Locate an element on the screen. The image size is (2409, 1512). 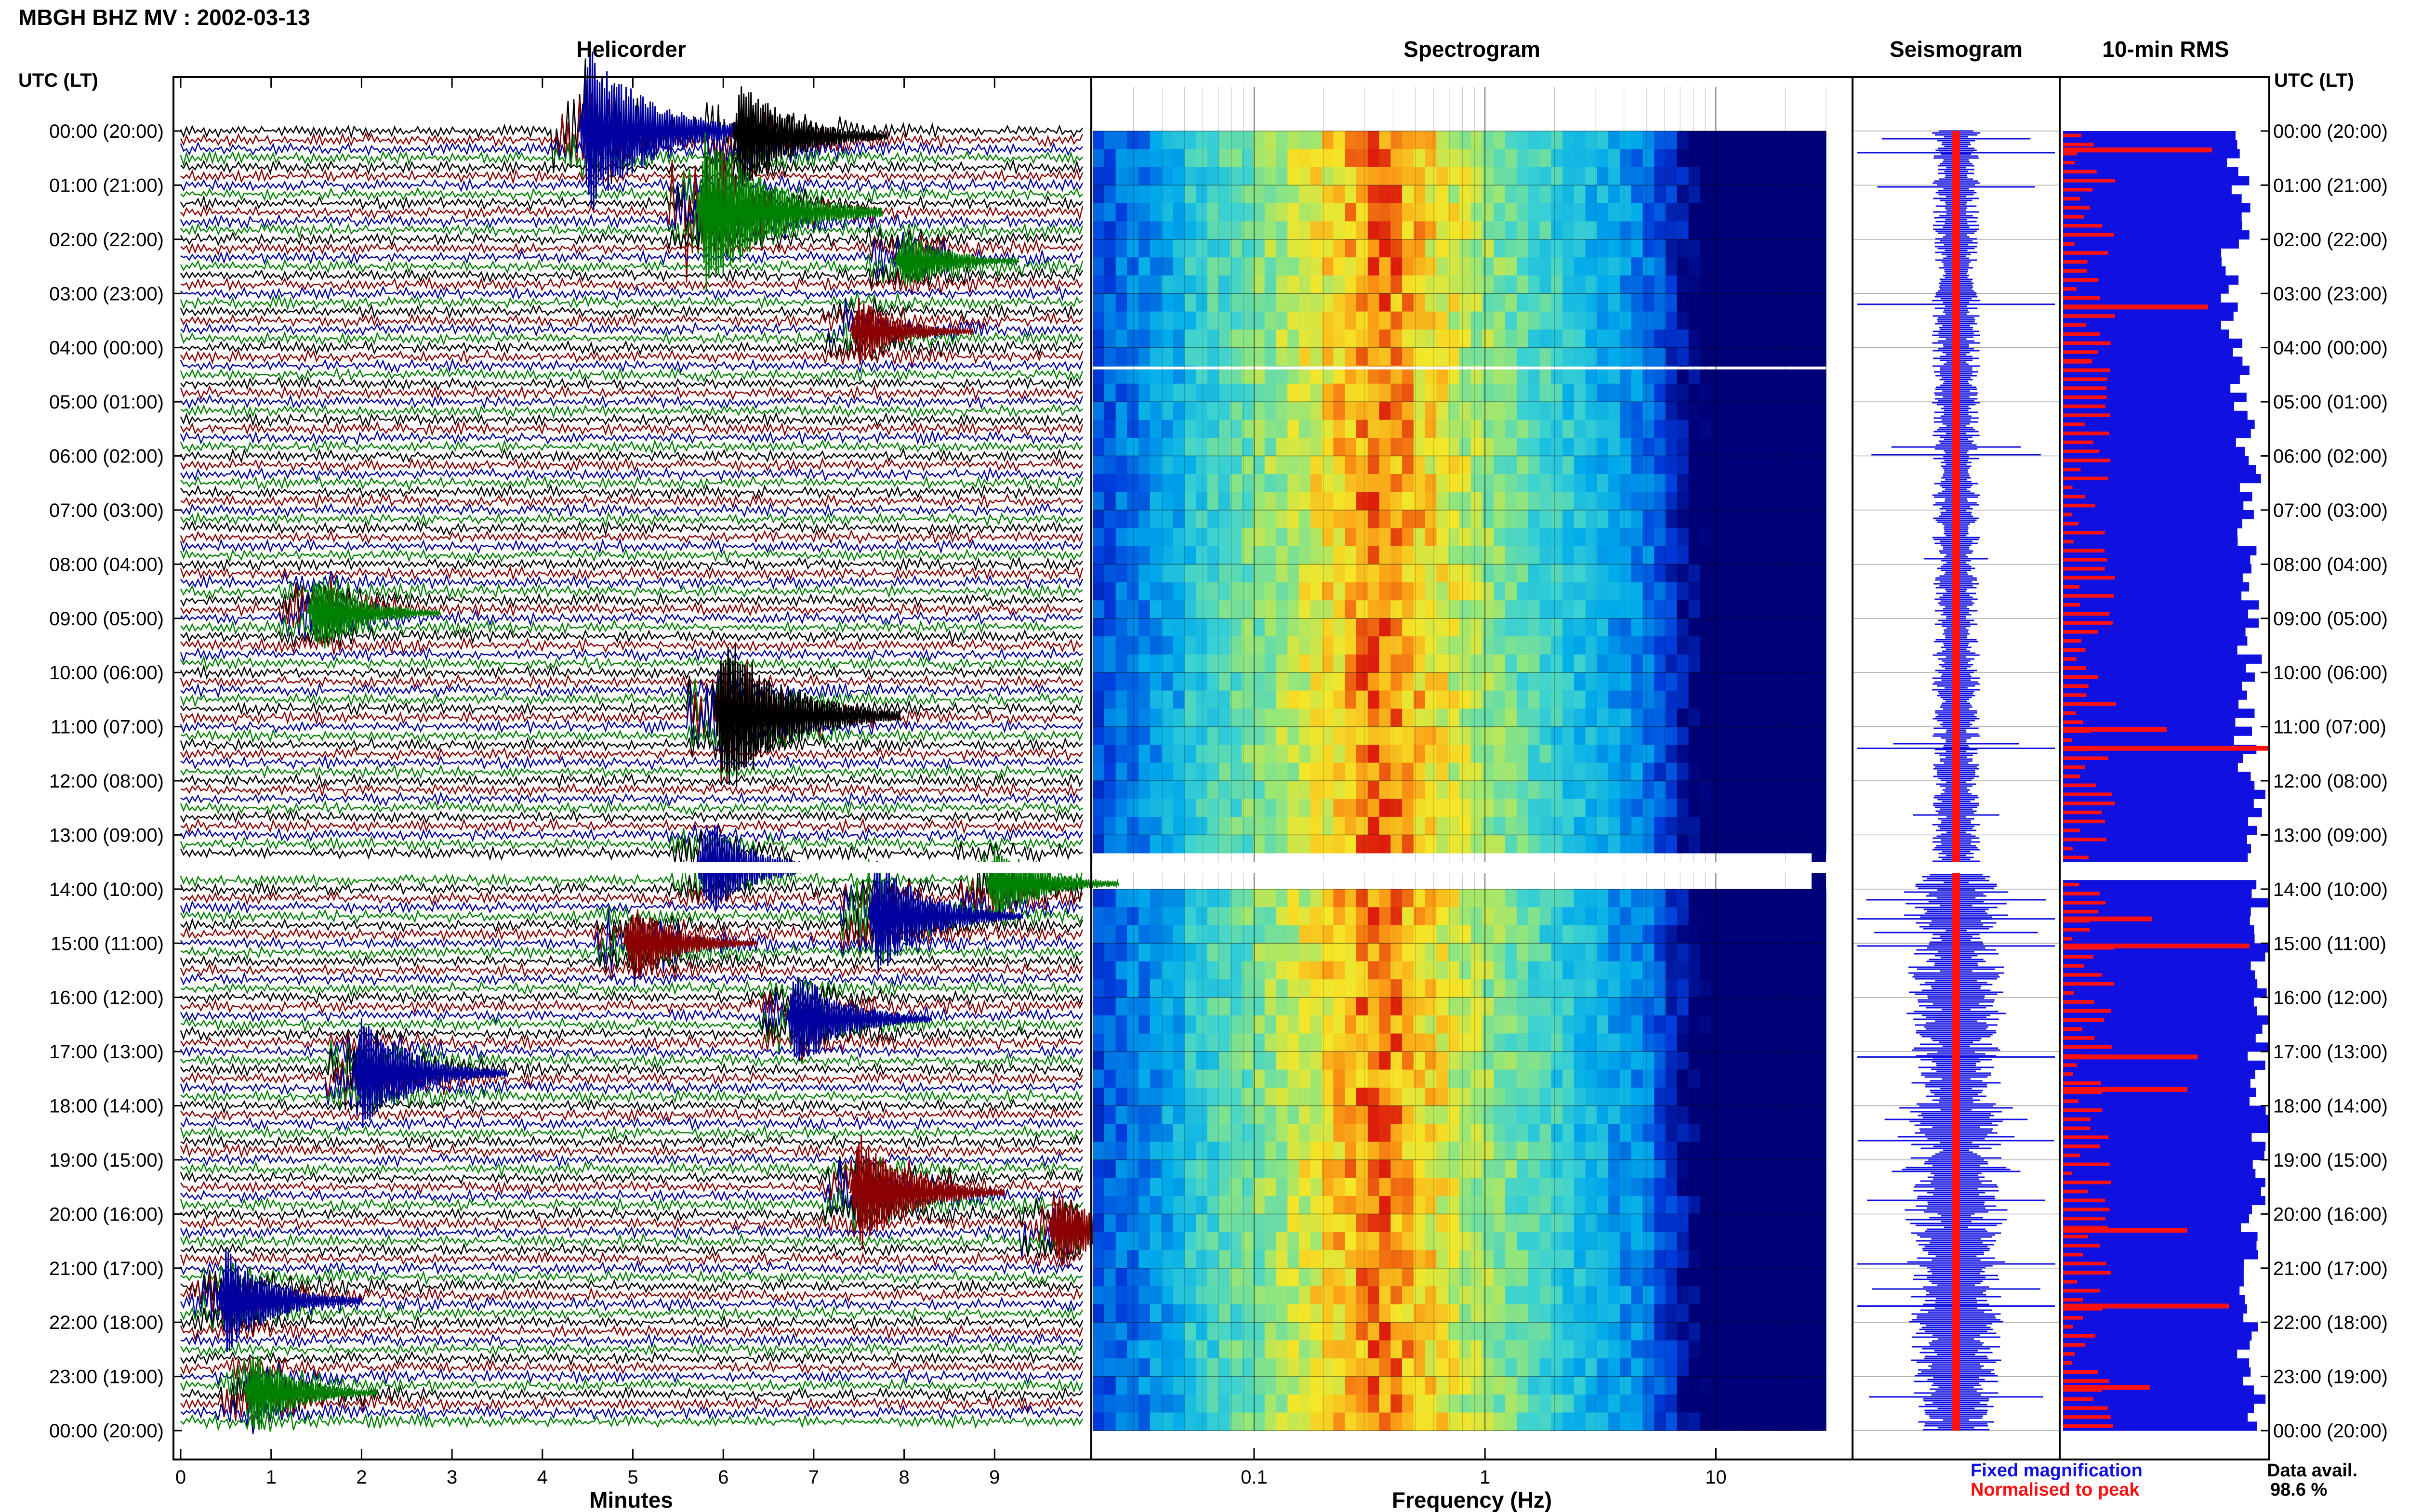
rms-fixed-bar is located at coordinates (2159, 713).